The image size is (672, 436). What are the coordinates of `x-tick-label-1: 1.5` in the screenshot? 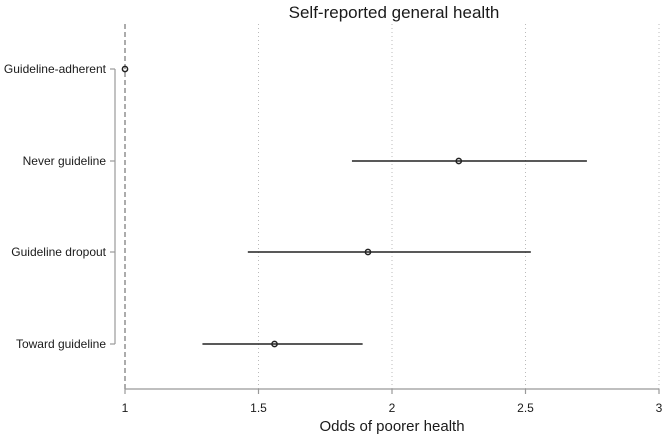 It's located at (258, 408).